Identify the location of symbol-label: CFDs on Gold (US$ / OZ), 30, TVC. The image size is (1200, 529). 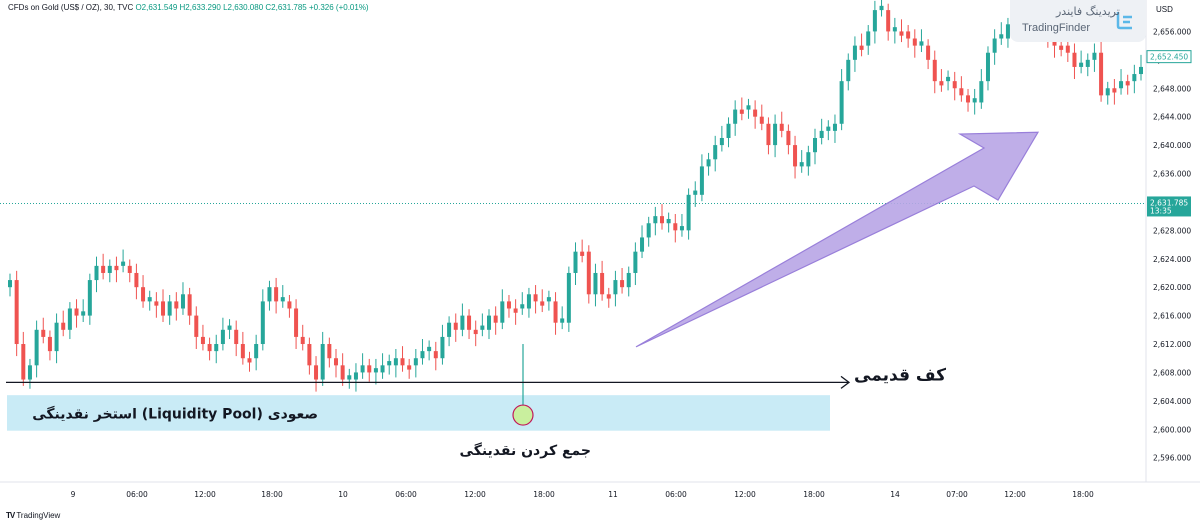
(71, 7).